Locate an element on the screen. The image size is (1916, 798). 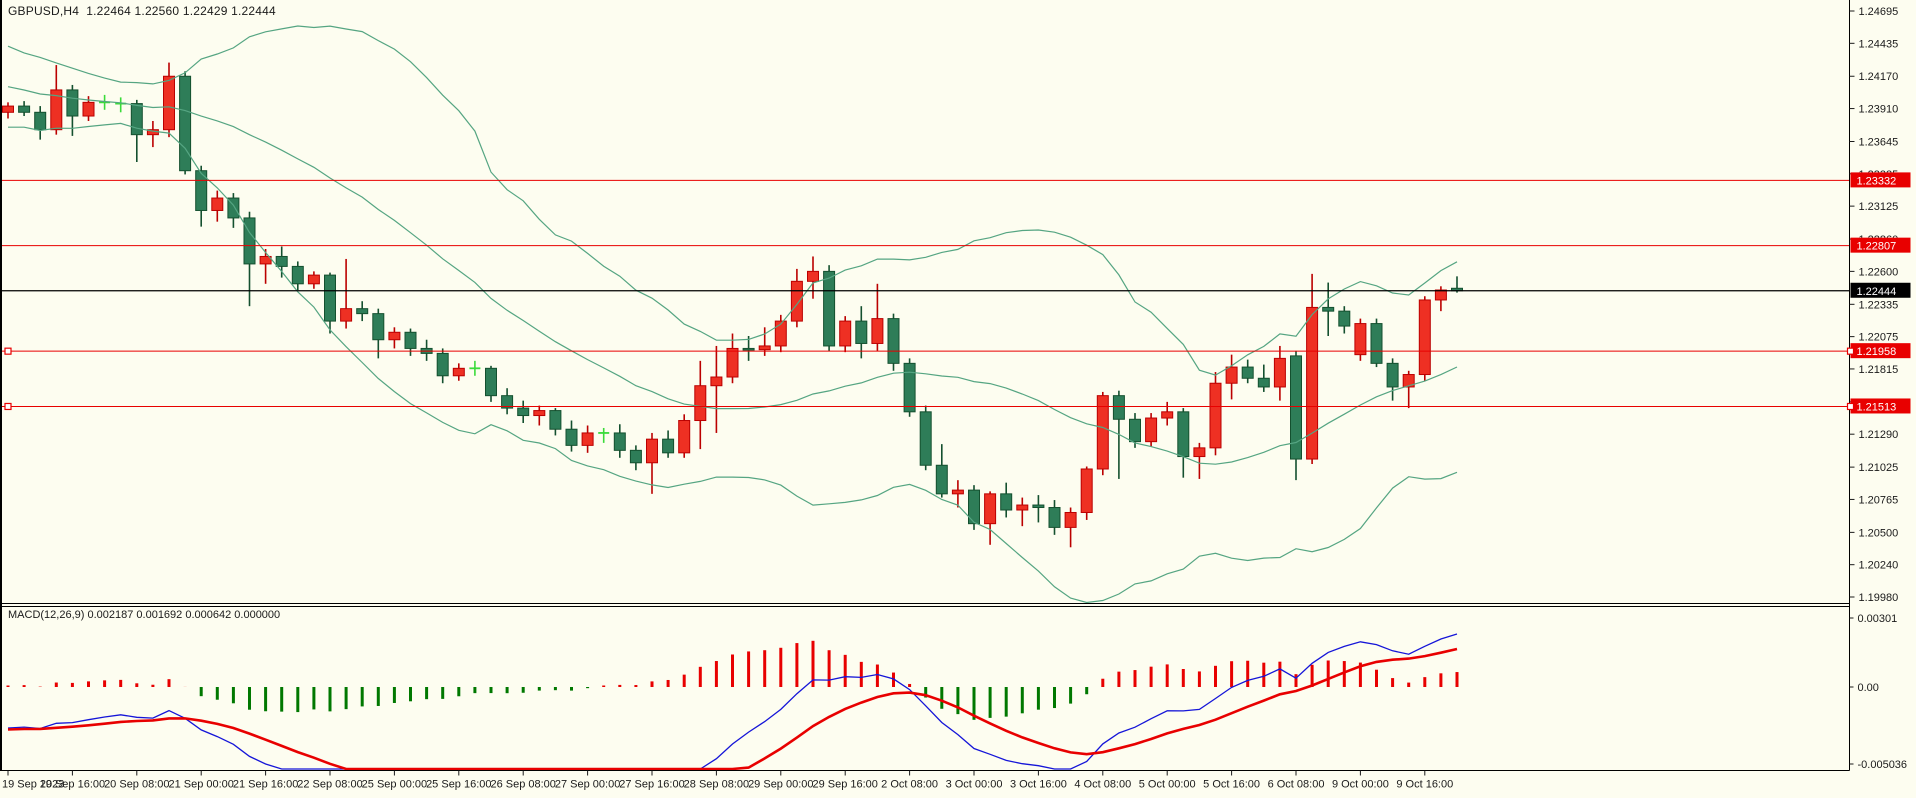
time-tick-label: 25 Sep 16:00 is located at coordinates (458, 785).